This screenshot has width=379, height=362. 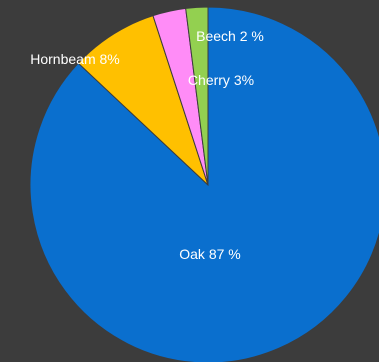 What do you see at coordinates (75, 59) in the screenshot?
I see `data-label-hornbeam: Hornbeam 8%` at bounding box center [75, 59].